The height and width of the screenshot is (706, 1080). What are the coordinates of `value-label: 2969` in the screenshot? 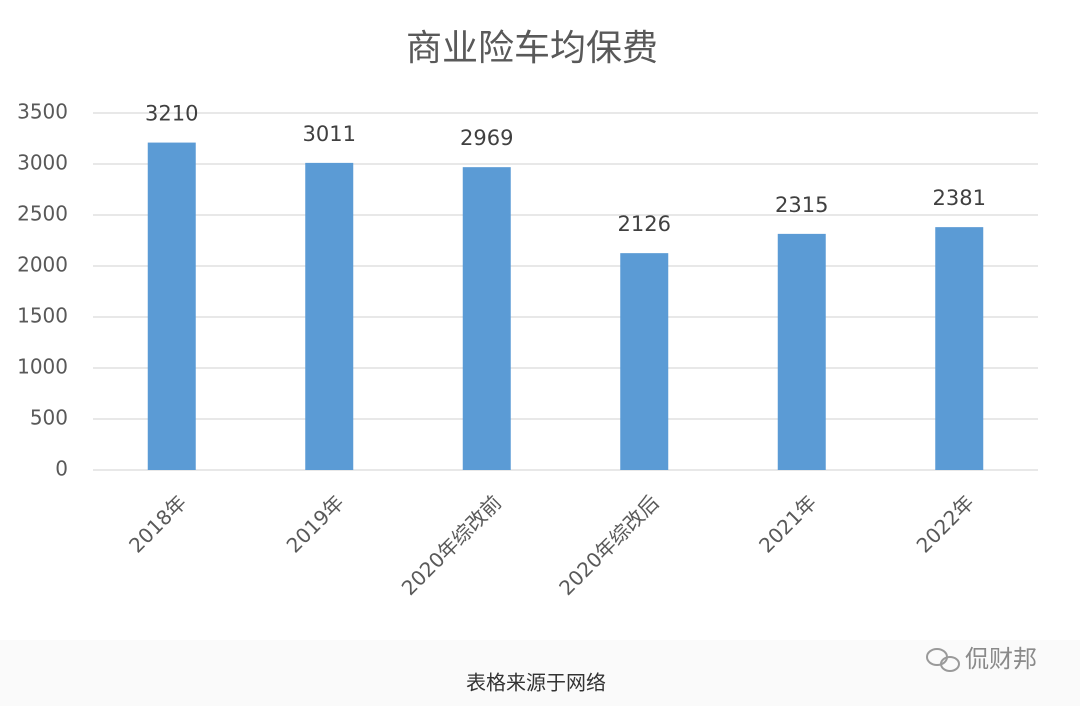 It's located at (486, 138).